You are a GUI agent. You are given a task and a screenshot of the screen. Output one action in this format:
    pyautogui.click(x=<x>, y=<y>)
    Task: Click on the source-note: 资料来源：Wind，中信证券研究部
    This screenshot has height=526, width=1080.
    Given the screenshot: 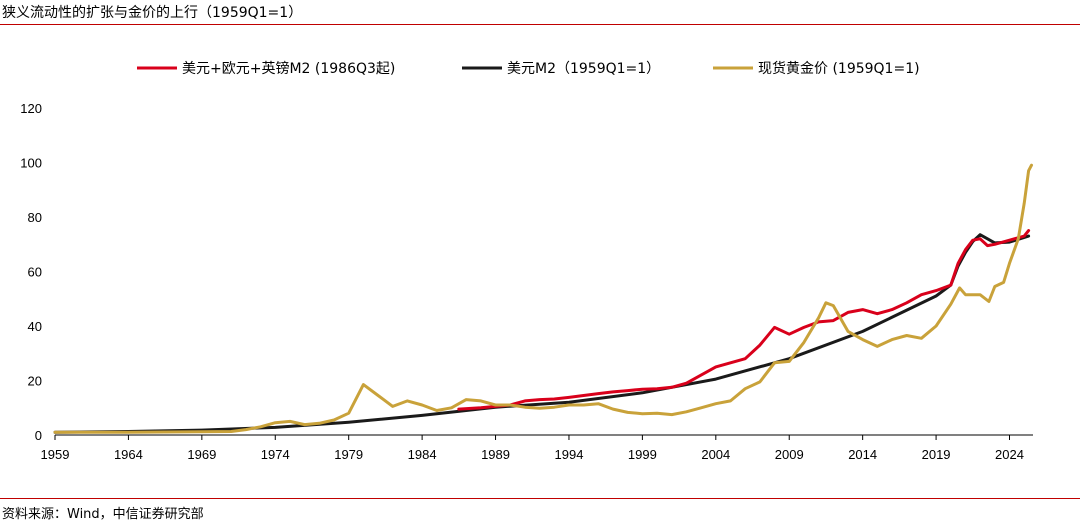 What is the action you would take?
    pyautogui.click(x=103, y=514)
    